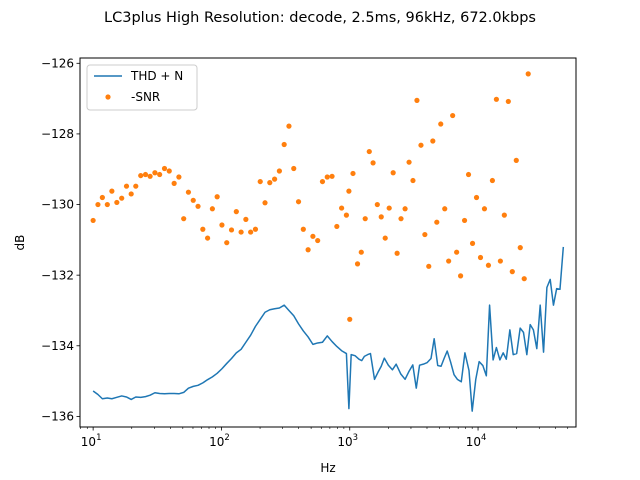 The image size is (640, 480). I want to click on x-axis-label: Hz, so click(327, 468).